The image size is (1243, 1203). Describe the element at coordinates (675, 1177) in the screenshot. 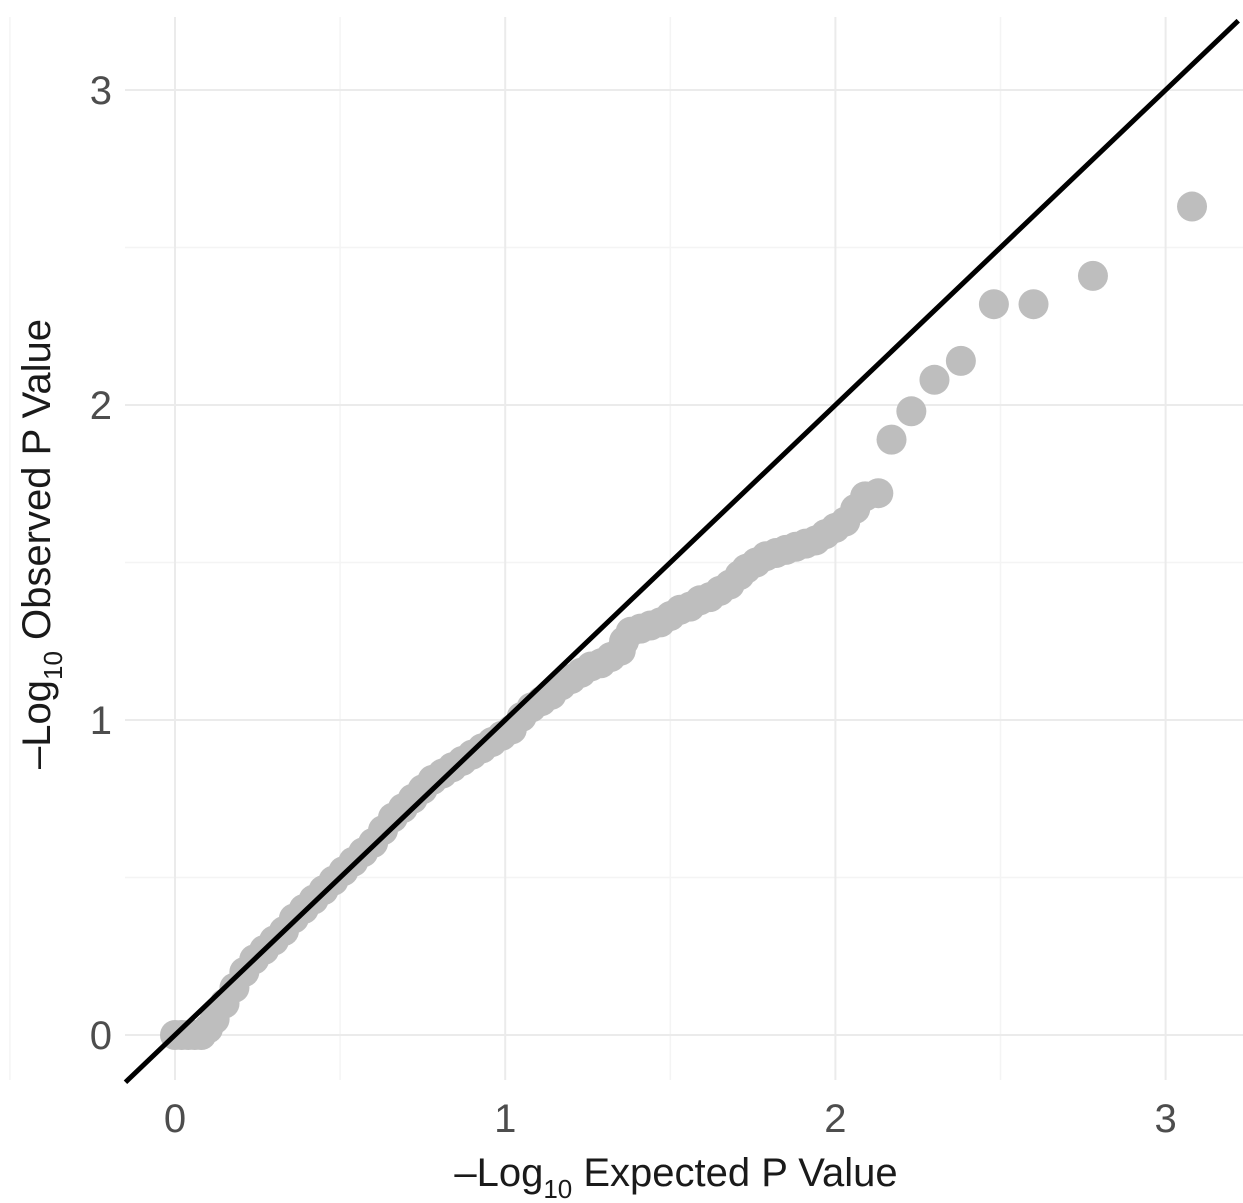

I see `x-axis-title: –Log10 Expected P Value` at that location.